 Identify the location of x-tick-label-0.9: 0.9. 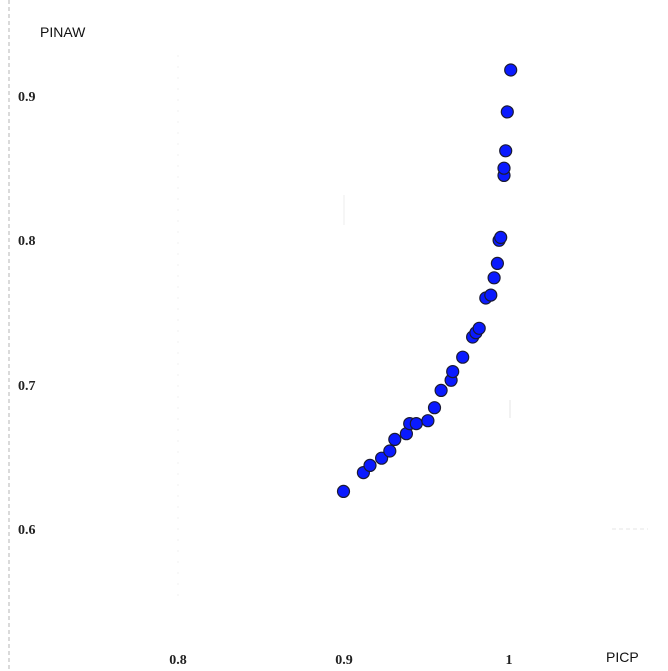
(344, 660).